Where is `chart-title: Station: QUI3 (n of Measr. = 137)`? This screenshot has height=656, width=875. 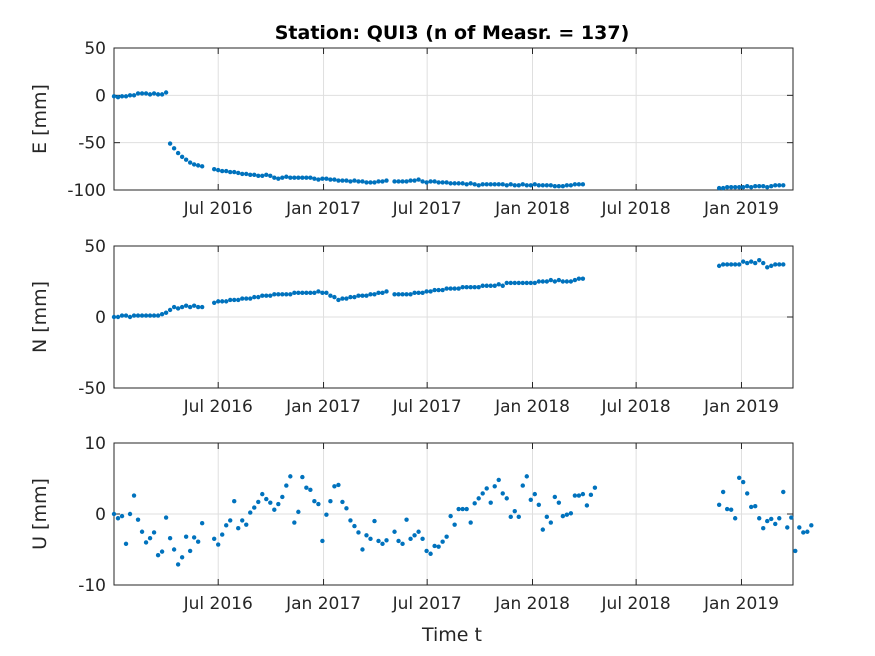 chart-title: Station: QUI3 (n of Measr. = 137) is located at coordinates (452, 33).